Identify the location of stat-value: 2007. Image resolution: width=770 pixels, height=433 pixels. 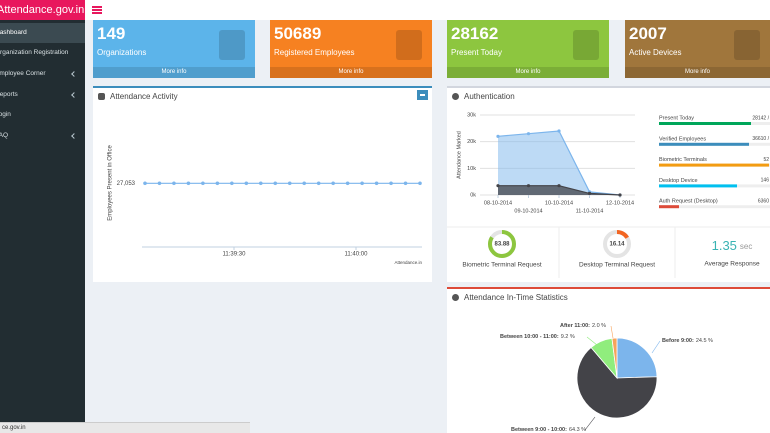
(648, 33).